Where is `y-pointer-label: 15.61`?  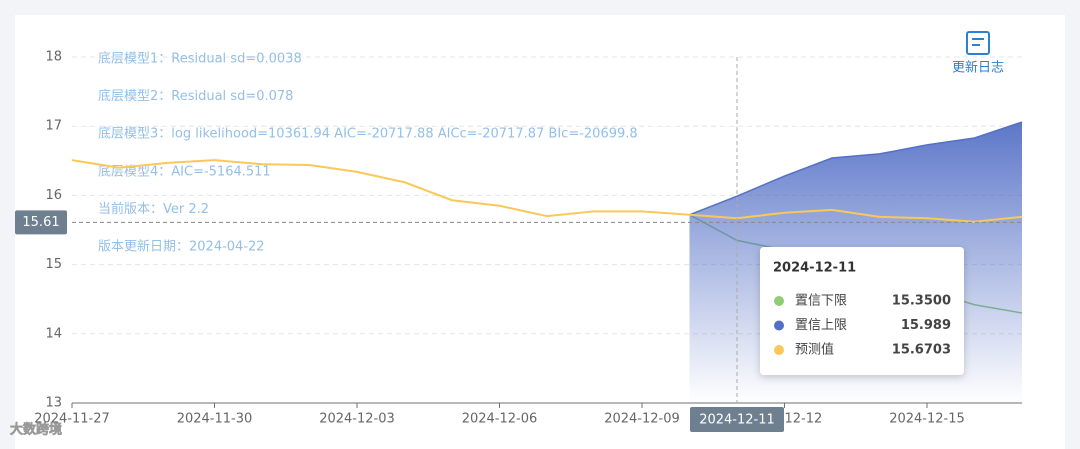
y-pointer-label: 15.61 is located at coordinates (40, 222).